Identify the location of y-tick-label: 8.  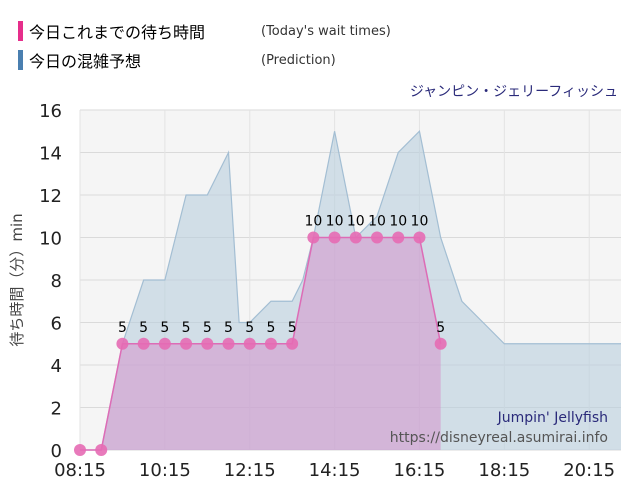
(56, 281).